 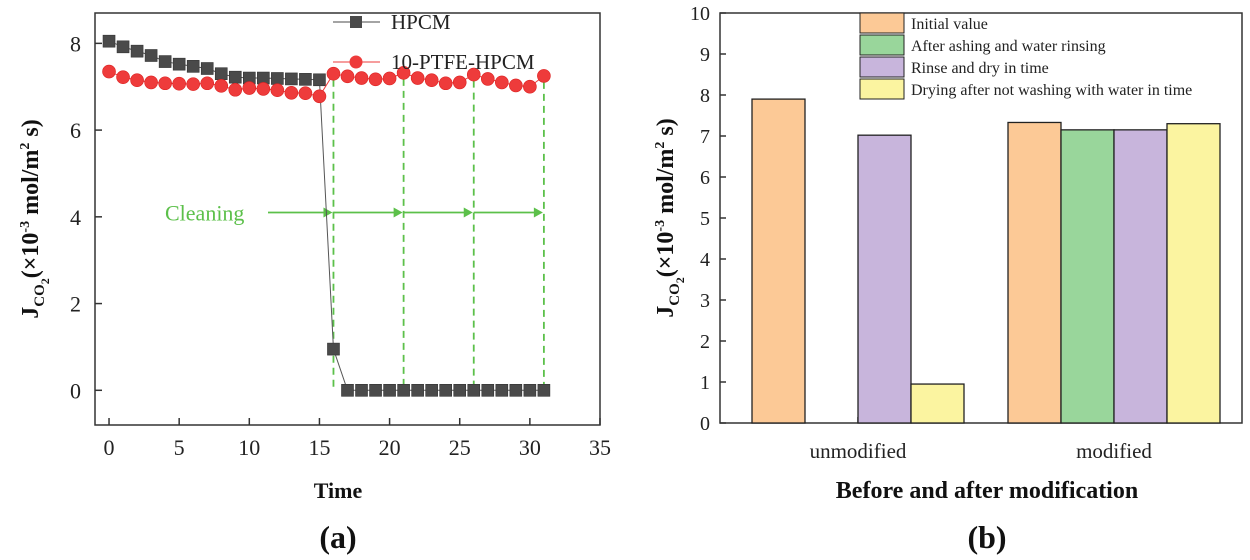 What do you see at coordinates (75, 130) in the screenshot?
I see `y-tick-label-a: 6` at bounding box center [75, 130].